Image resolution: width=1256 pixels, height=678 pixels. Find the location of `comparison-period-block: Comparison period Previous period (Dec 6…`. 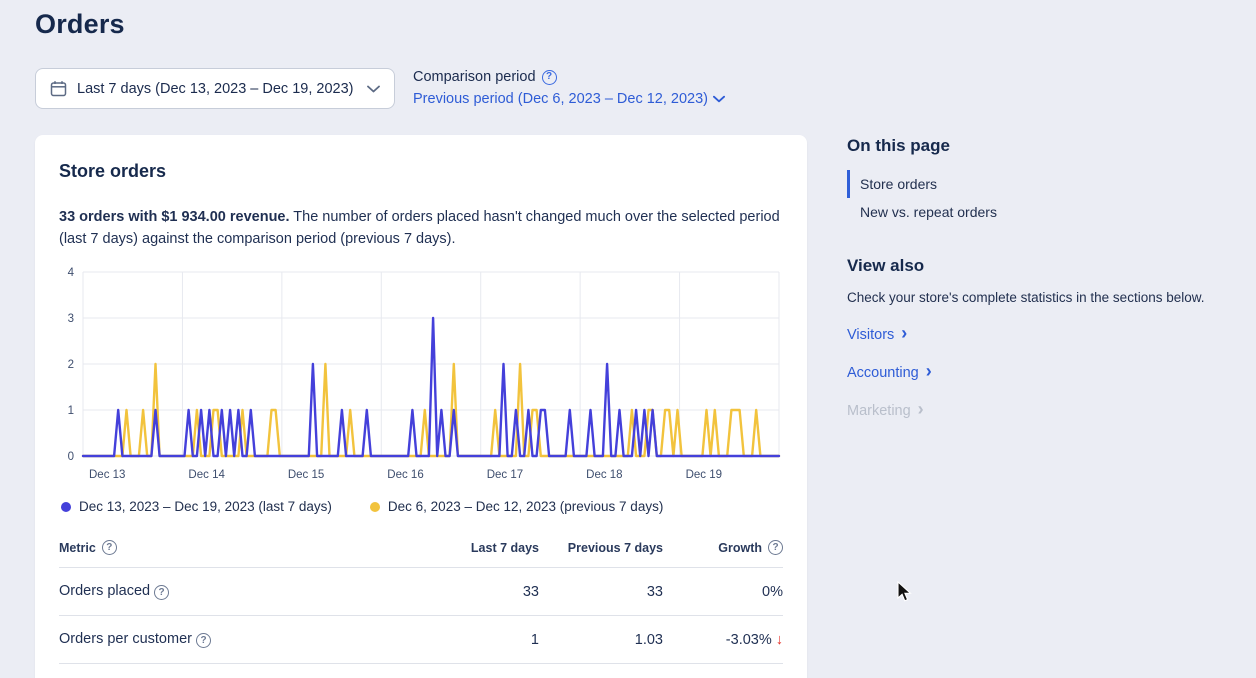

comparison-period-block: Comparison period Previous period (Dec 6… is located at coordinates (569, 88).